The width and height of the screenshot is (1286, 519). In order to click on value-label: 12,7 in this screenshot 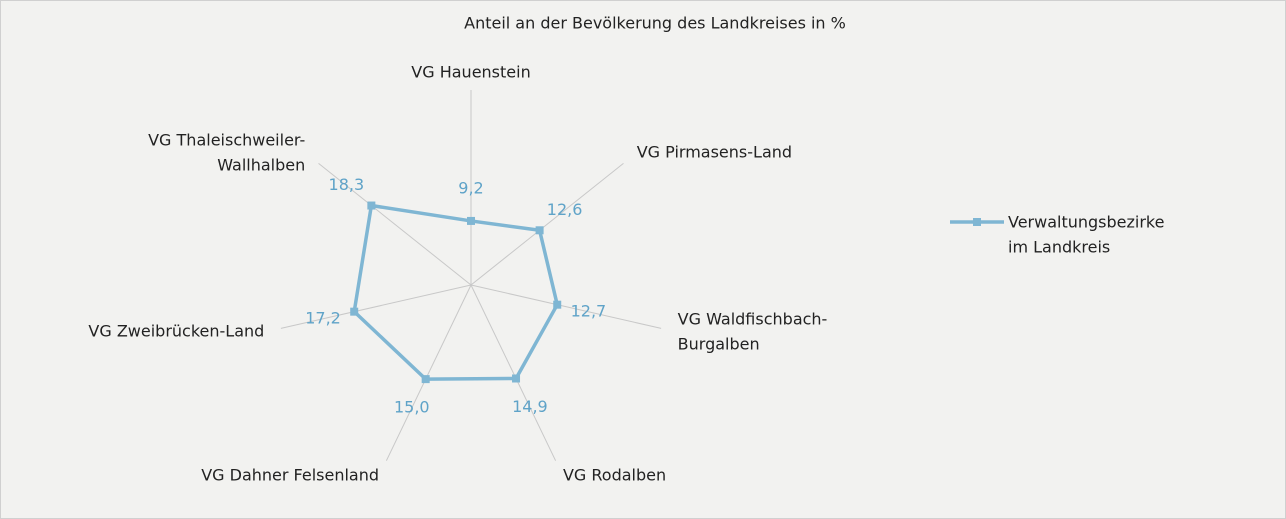, I will do `click(589, 310)`.